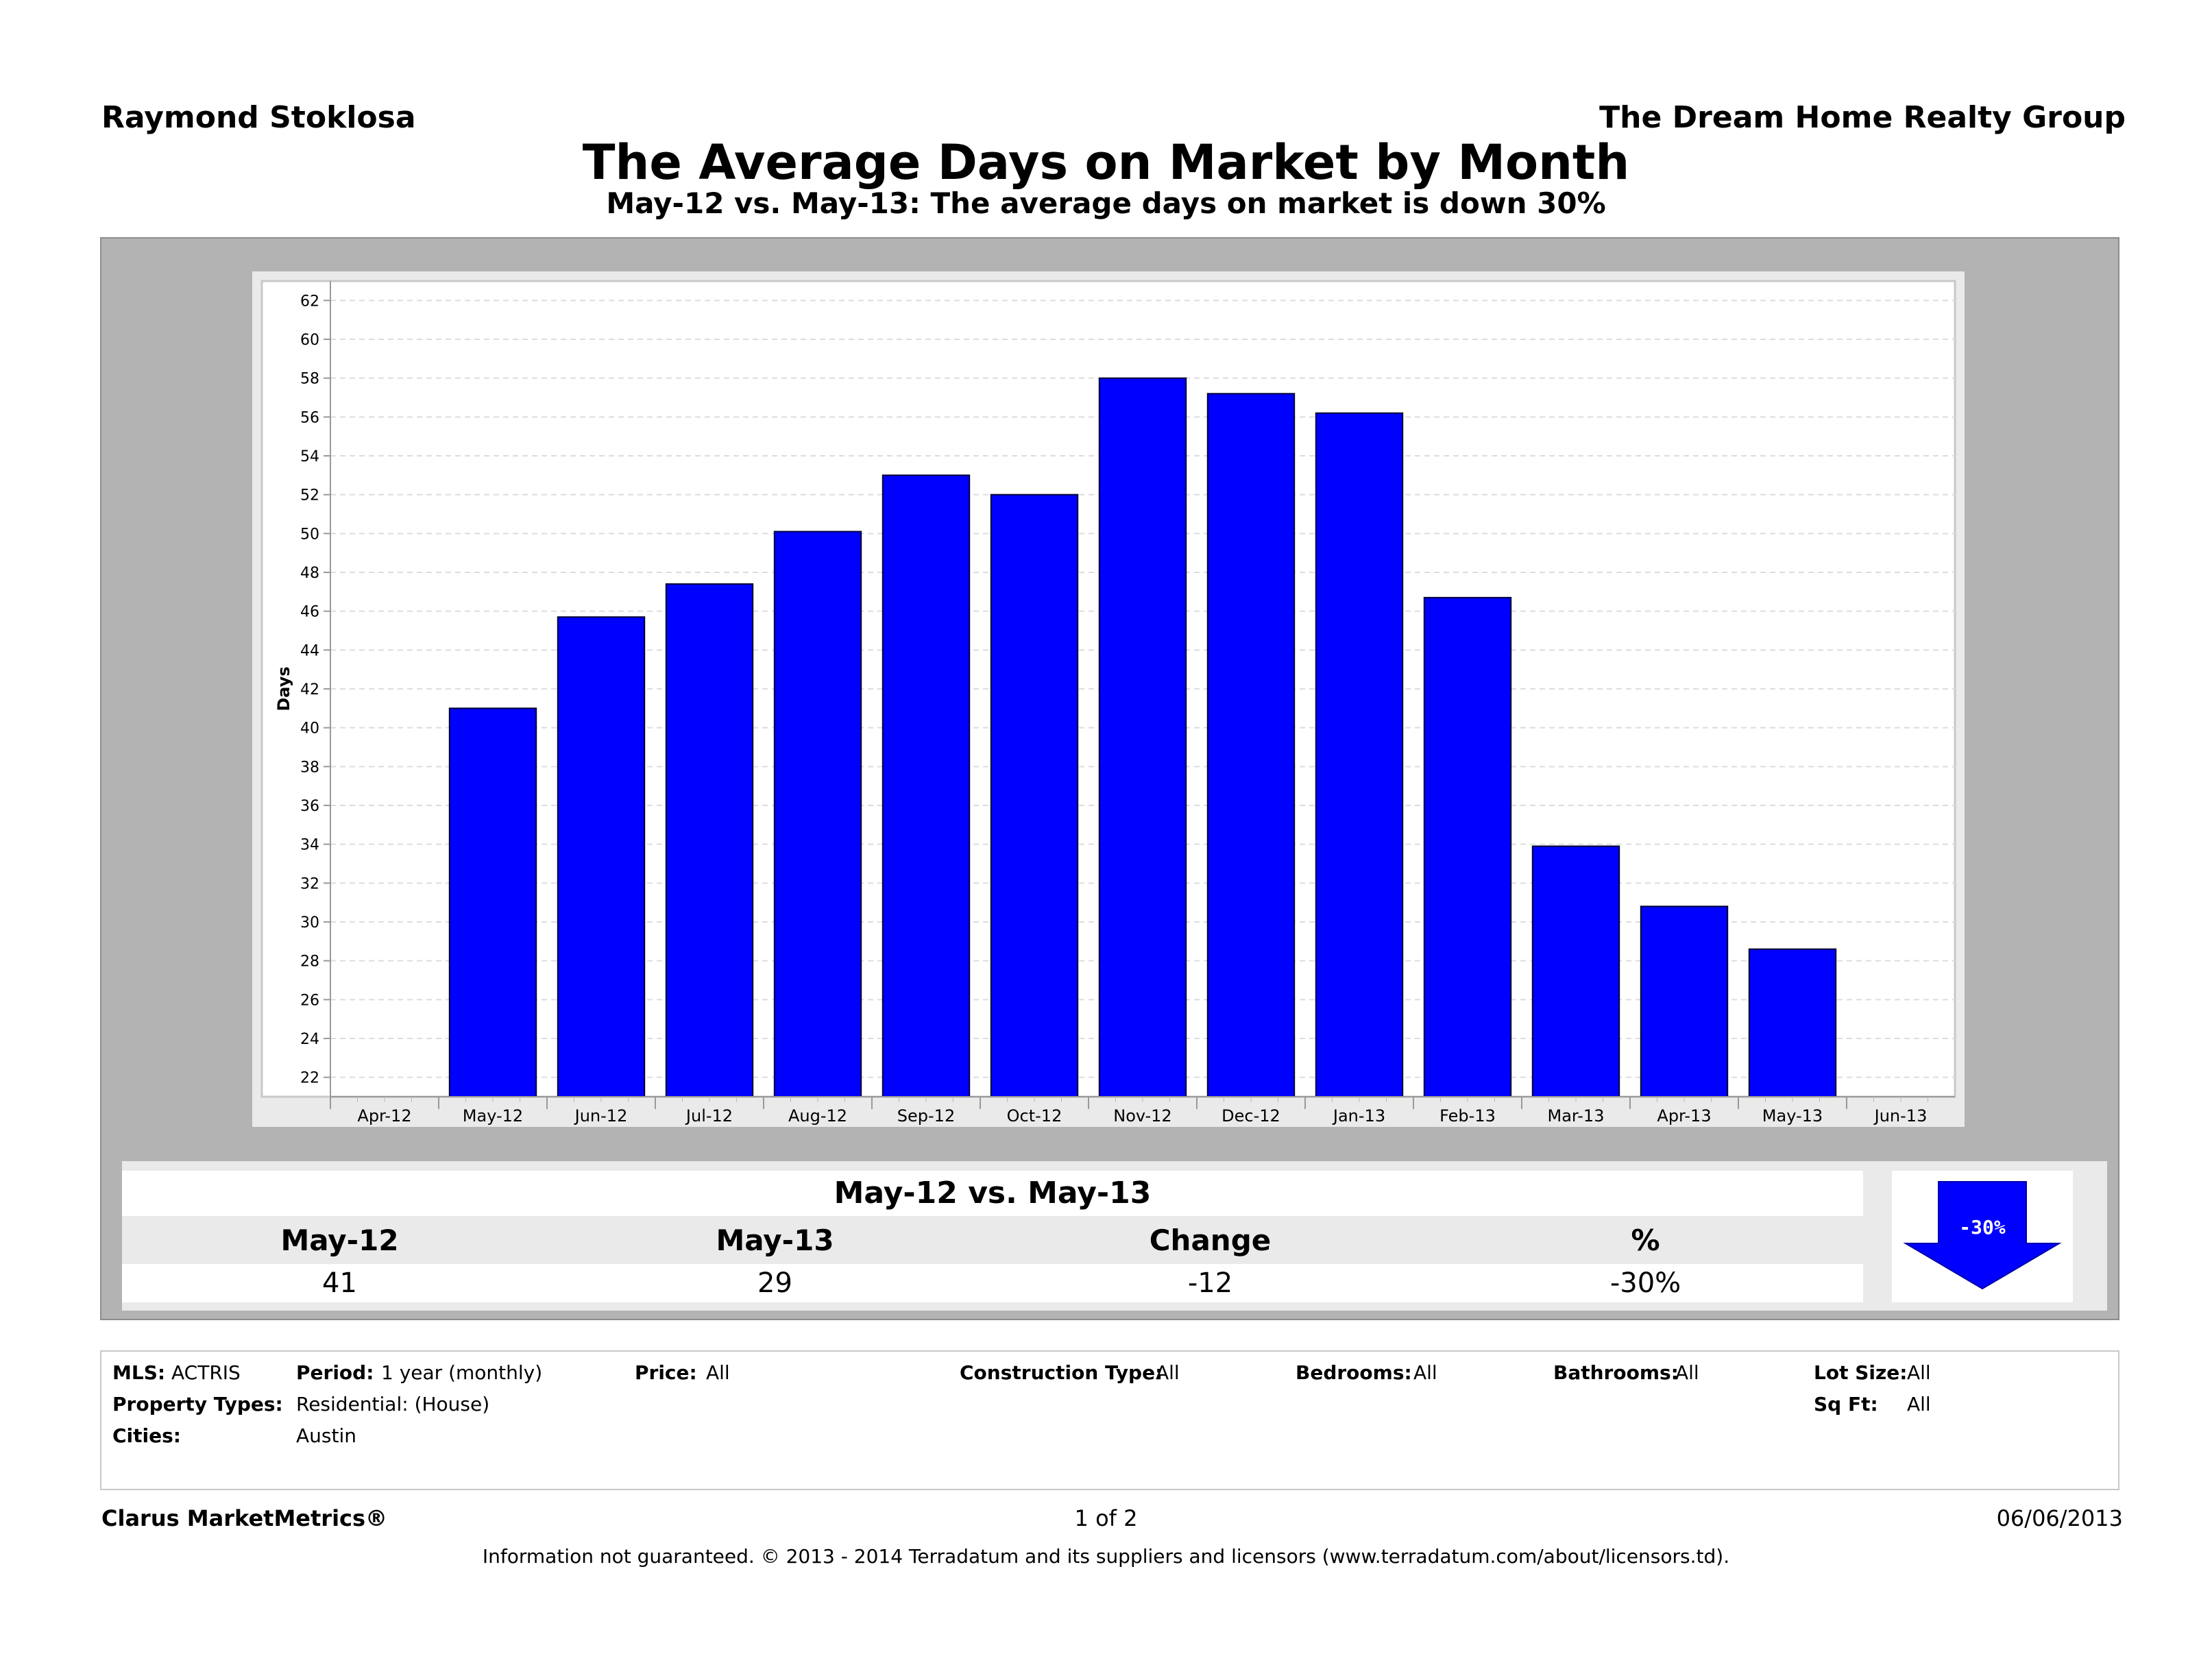 The height and width of the screenshot is (1678, 2212). Describe the element at coordinates (335, 1372) in the screenshot. I see `period-label: Period:` at that location.